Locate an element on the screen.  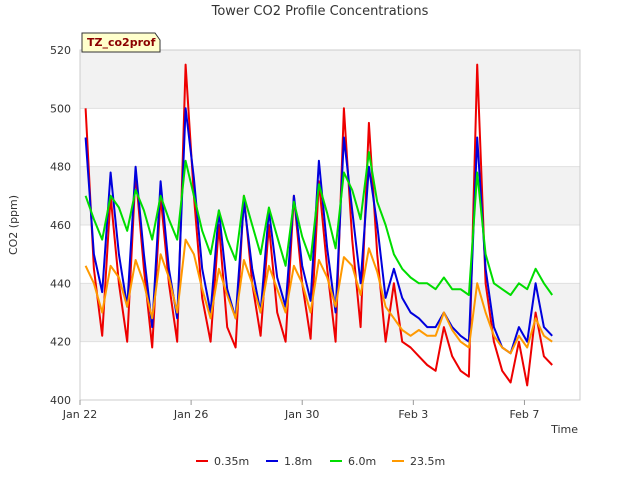
y-tick-label: 480 is located at coordinates (60, 167).